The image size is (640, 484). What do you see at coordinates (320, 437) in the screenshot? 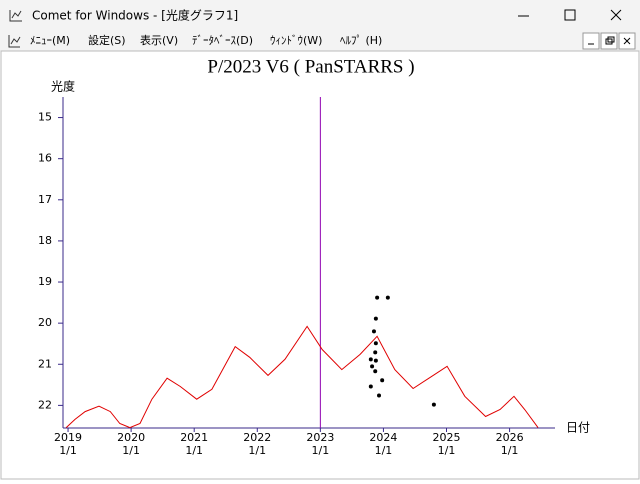
I see `x-tick-label: 2023` at bounding box center [320, 437].